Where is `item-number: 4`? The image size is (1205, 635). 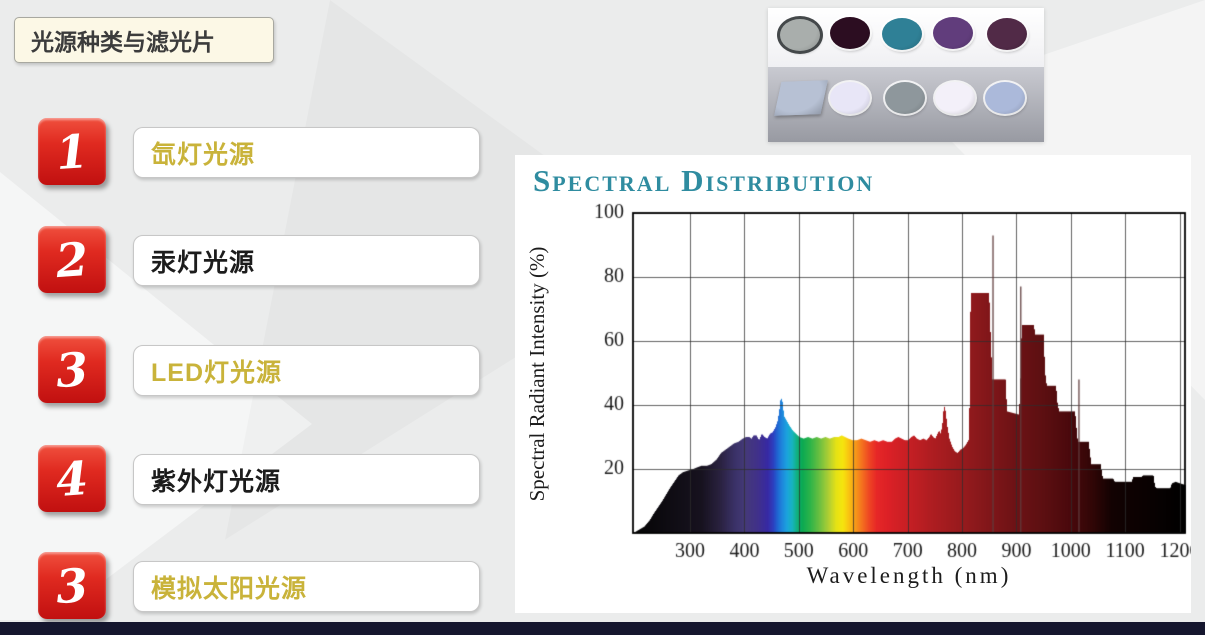
item-number: 4 is located at coordinates (72, 478).